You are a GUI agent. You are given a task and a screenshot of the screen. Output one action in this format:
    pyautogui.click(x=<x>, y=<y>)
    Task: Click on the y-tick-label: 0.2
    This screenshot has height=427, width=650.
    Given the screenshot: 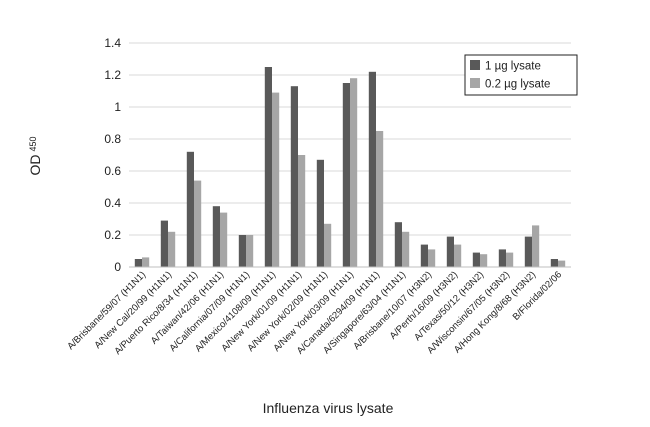 What is the action you would take?
    pyautogui.click(x=112, y=235)
    